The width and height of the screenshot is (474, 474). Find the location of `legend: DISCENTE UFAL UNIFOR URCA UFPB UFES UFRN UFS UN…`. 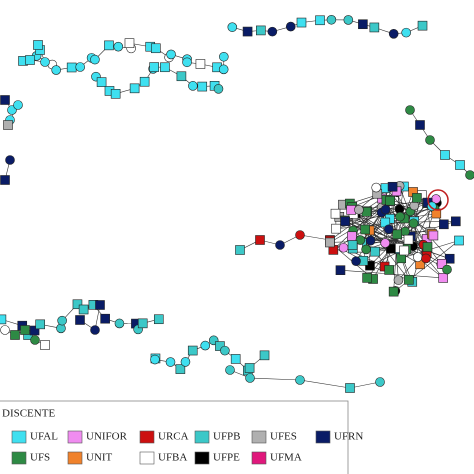

legend: DISCENTE UFAL UNIFOR URCA UFPB UFES UFRN UFS UN… is located at coordinates (181, 437).